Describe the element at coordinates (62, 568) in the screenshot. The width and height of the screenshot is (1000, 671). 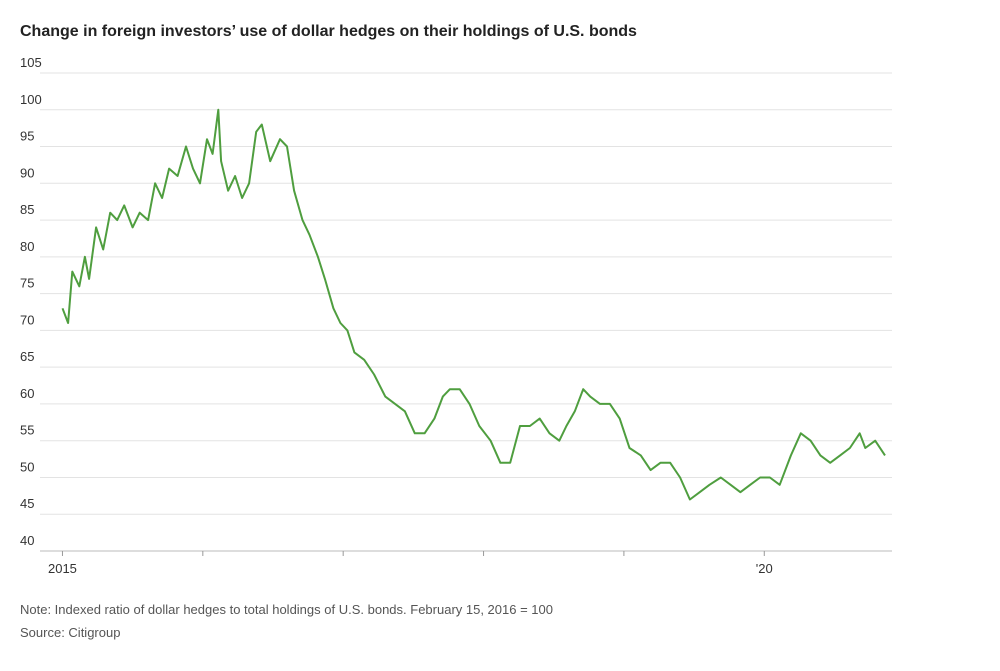
I see `x-tick-label: 2015` at that location.